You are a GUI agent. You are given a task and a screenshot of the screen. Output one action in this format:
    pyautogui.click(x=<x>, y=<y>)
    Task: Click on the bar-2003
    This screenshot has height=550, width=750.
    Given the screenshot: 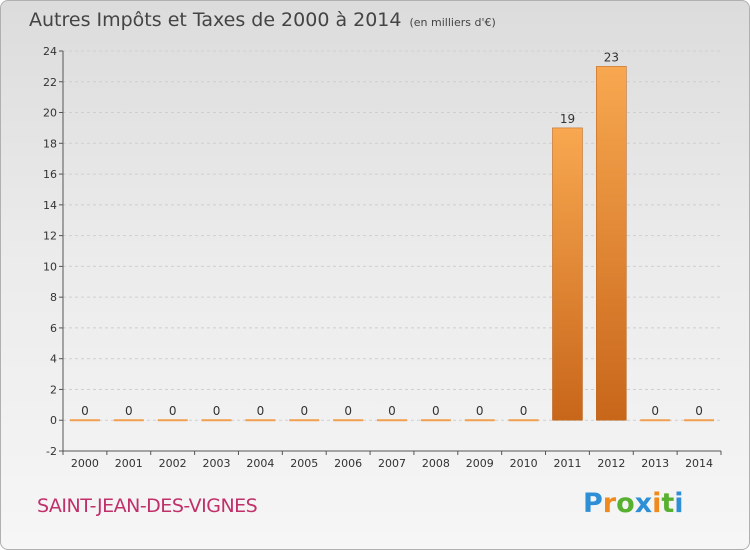 What is the action you would take?
    pyautogui.click(x=216, y=420)
    